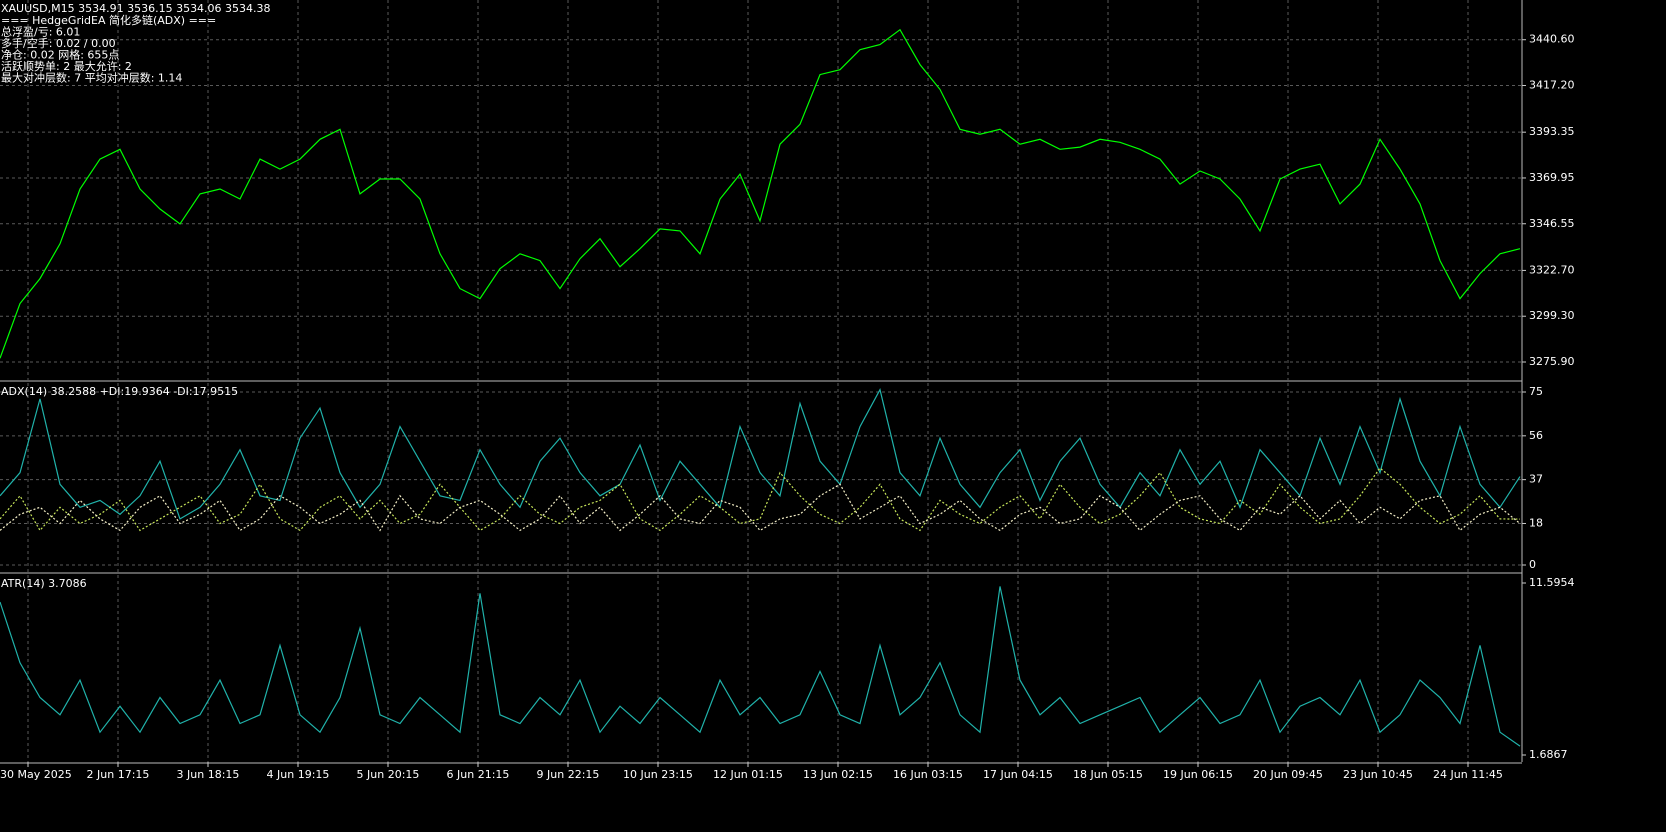 The image size is (1666, 832). I want to click on y-tick-label: 3369.95, so click(1552, 177).